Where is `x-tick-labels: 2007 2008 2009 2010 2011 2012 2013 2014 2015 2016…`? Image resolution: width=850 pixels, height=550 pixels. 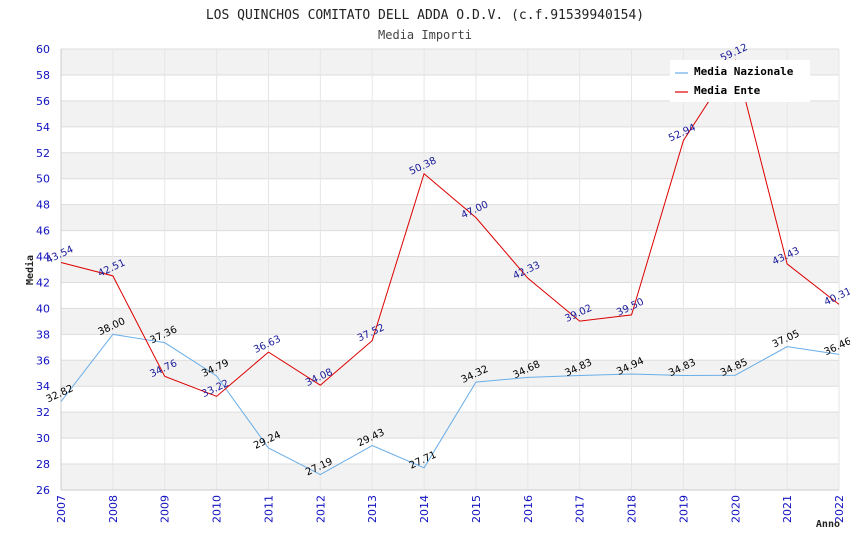
x-tick-labels: 2007 2008 2009 2010 2011 2012 2013 2014 2015 2016… is located at coordinates (450, 509).